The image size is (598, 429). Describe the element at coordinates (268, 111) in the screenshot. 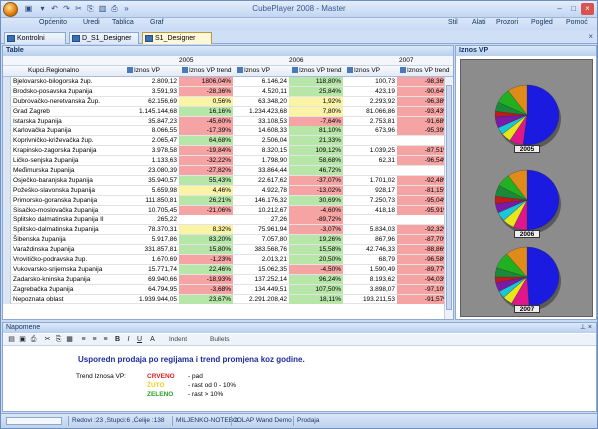

I see `amount-cell: 1.234.423,68` at that location.